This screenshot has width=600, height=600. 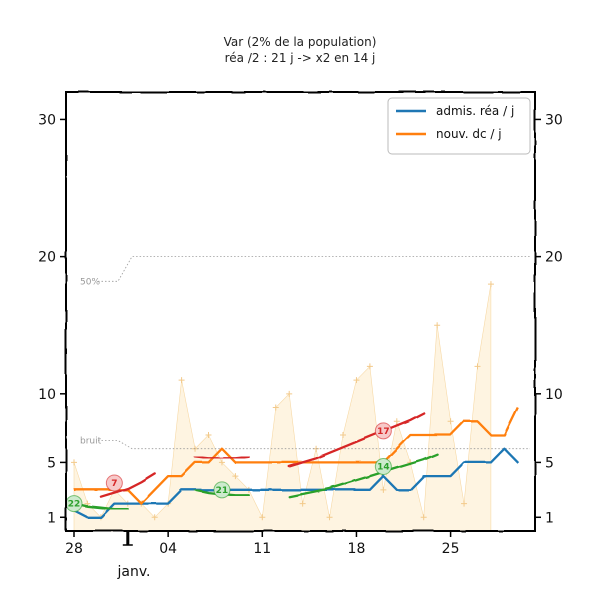 What do you see at coordinates (451, 549) in the screenshot?
I see `x-tick-label: 25` at bounding box center [451, 549].